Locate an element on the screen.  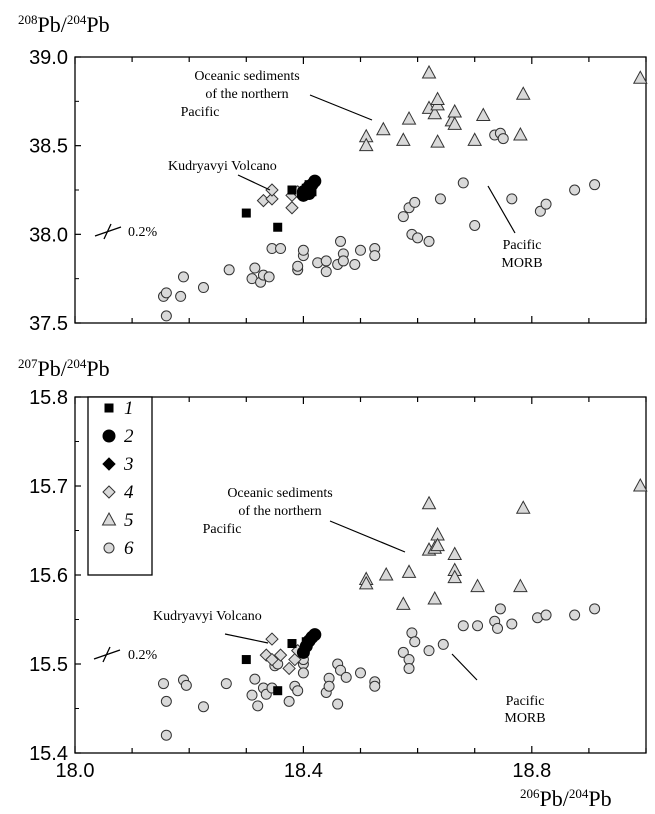
top-annot-sediments-1: Oceanic sediments is located at coordinates (246, 76).